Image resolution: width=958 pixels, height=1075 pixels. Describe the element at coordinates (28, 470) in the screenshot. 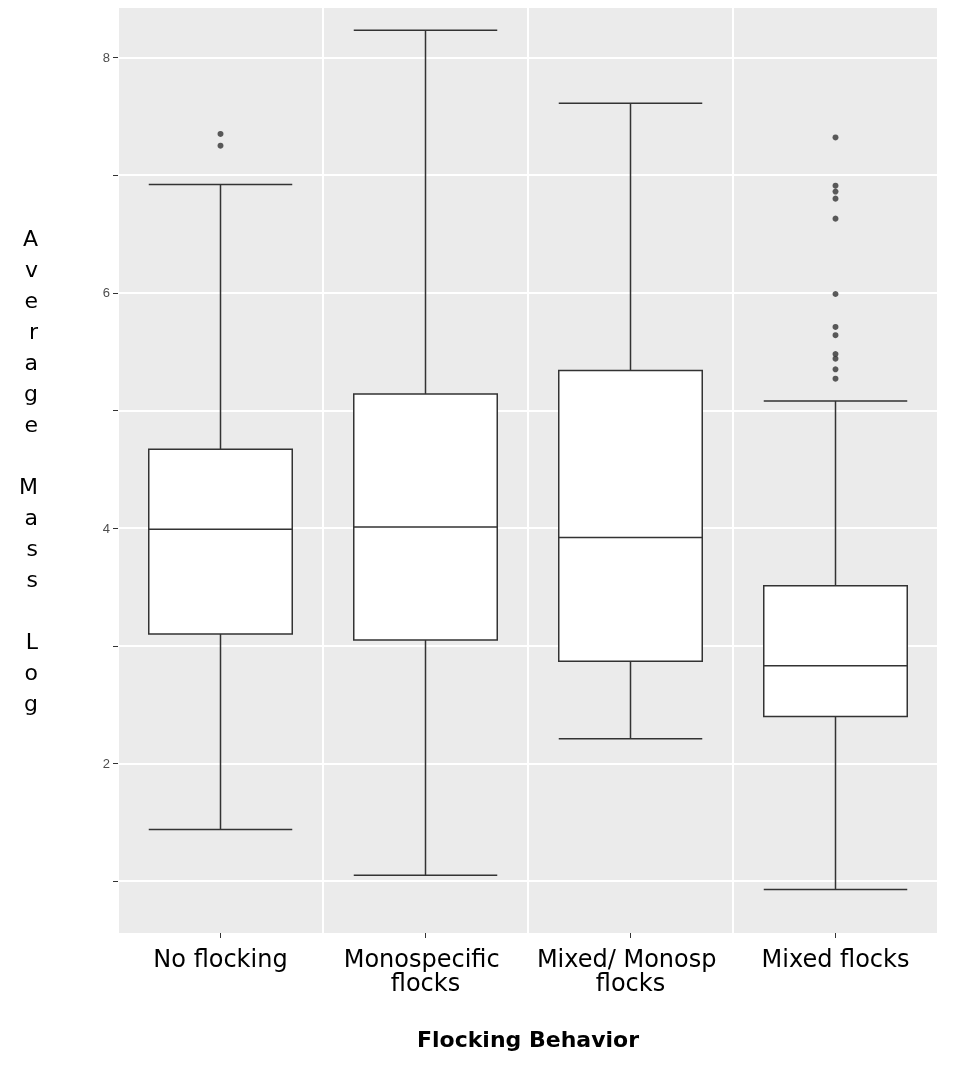

I see `text: Average Mass Log` at that location.